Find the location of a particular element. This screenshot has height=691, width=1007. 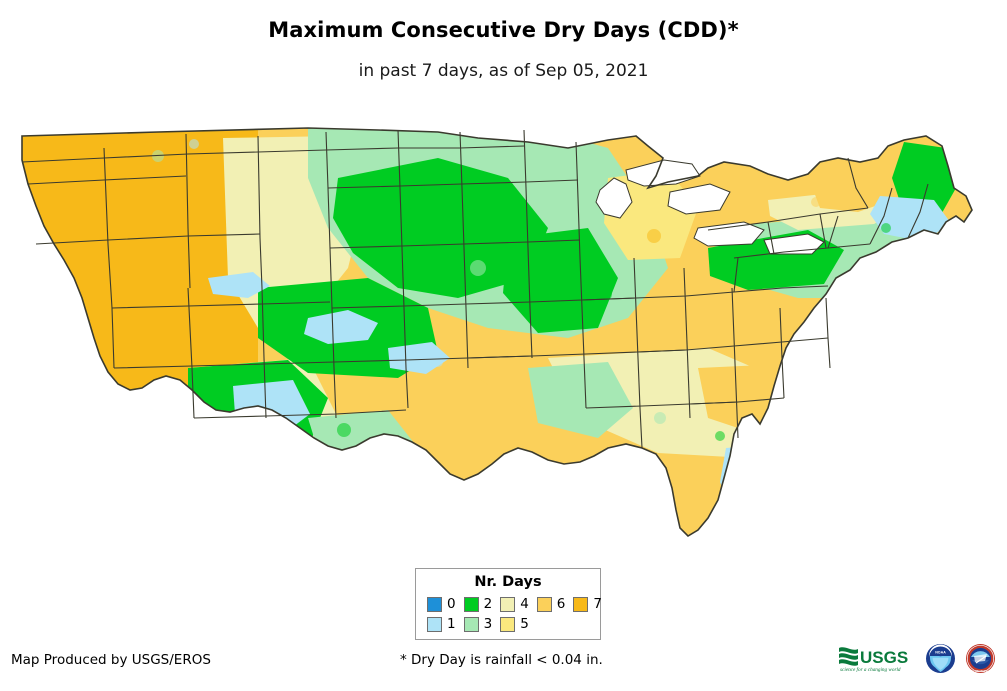

legend-title: Nr. Days is located at coordinates (508, 582).